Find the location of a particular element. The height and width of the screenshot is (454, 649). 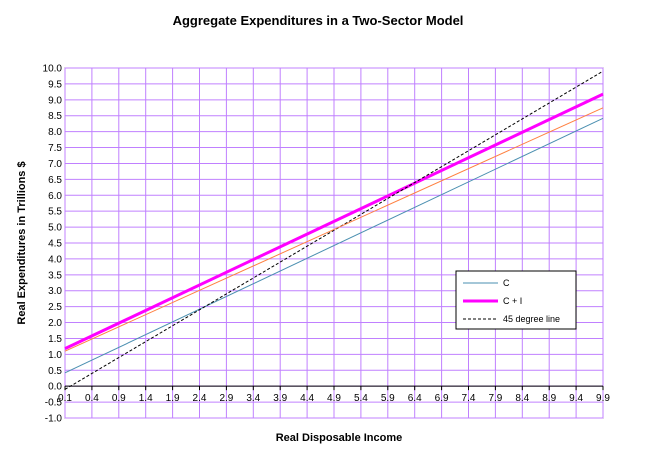

x-tick-label: 7.9 is located at coordinates (495, 398).